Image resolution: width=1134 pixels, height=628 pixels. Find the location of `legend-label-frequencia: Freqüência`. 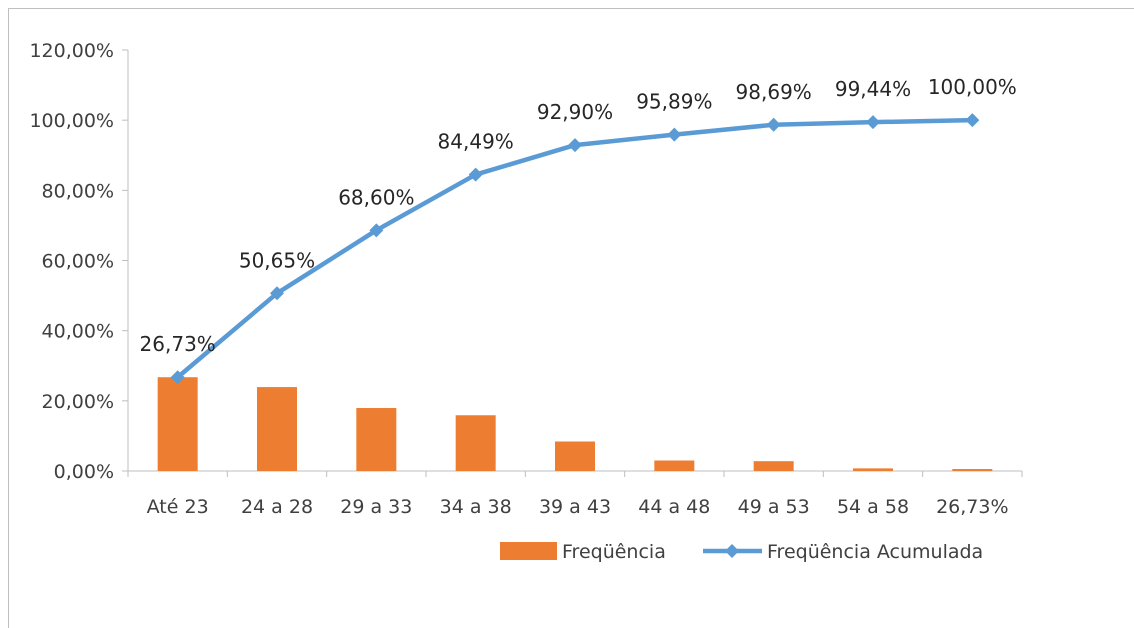

legend-label-frequencia: Freqüência is located at coordinates (614, 552).